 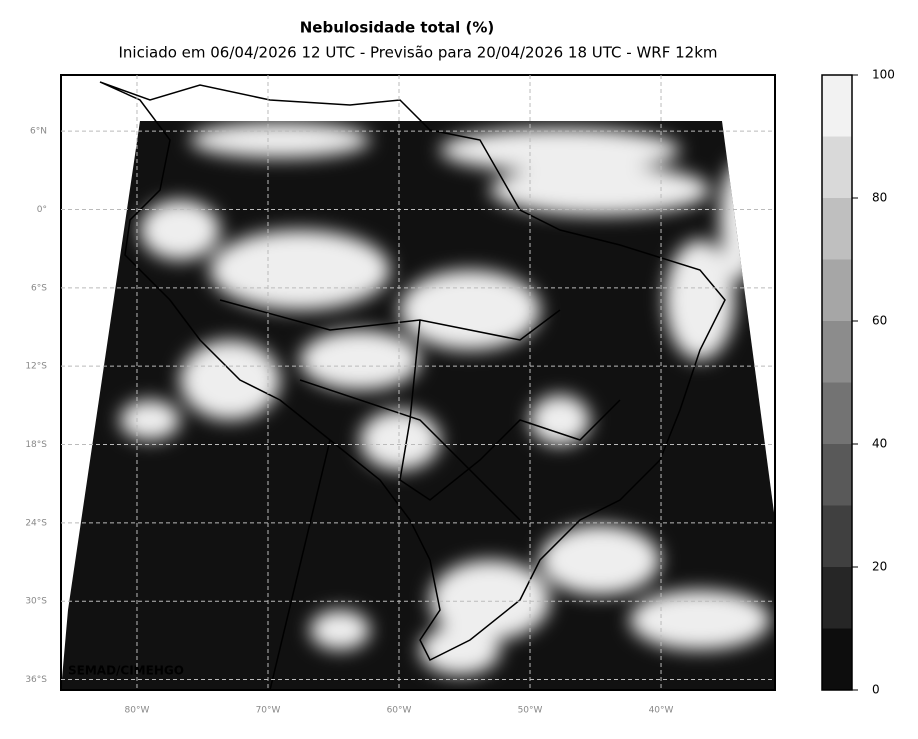 What do you see at coordinates (36, 445) in the screenshot?
I see `y-tick-label: 18°S` at bounding box center [36, 445].